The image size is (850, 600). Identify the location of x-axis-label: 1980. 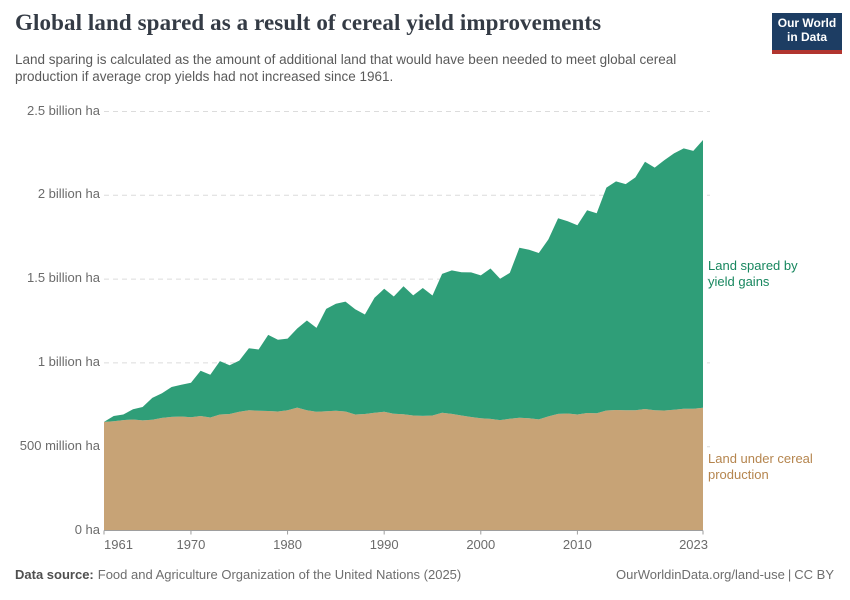
(288, 544).